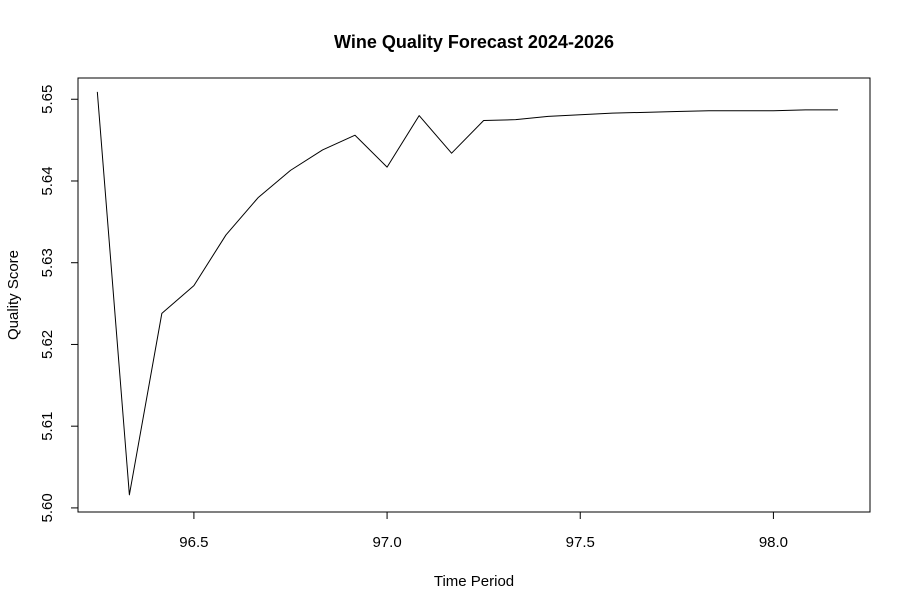  What do you see at coordinates (47, 507) in the screenshot?
I see `y-tick-label: 5.60` at bounding box center [47, 507].